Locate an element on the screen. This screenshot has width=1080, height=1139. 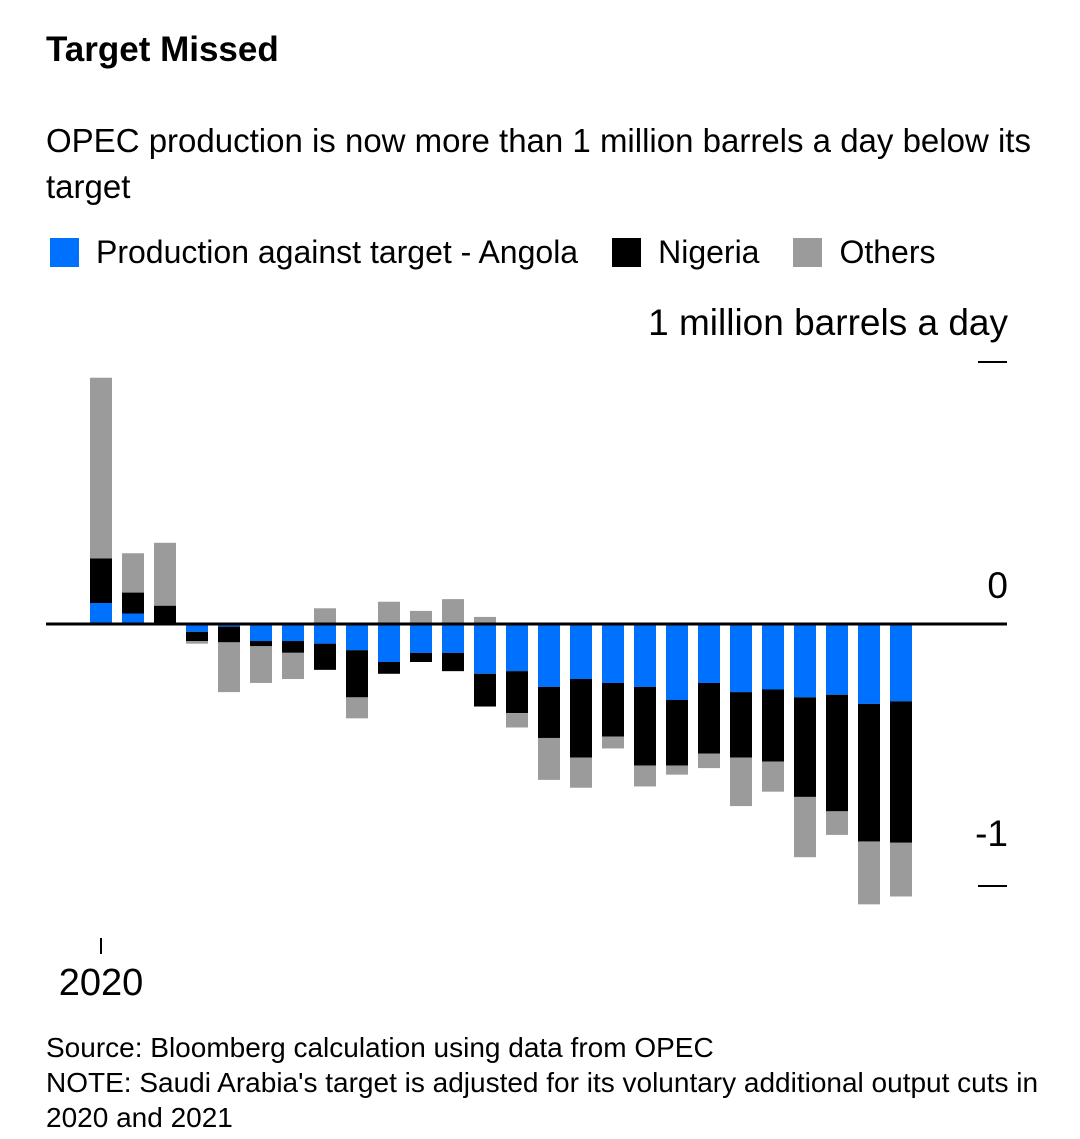
legend-label-others: Others is located at coordinates (887, 252).